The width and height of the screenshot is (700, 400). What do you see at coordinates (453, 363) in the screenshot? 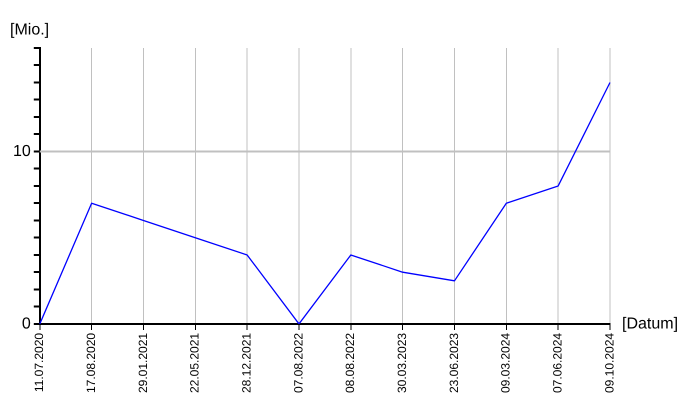
I see `x-tick-label: 23.06.2023` at bounding box center [453, 363].